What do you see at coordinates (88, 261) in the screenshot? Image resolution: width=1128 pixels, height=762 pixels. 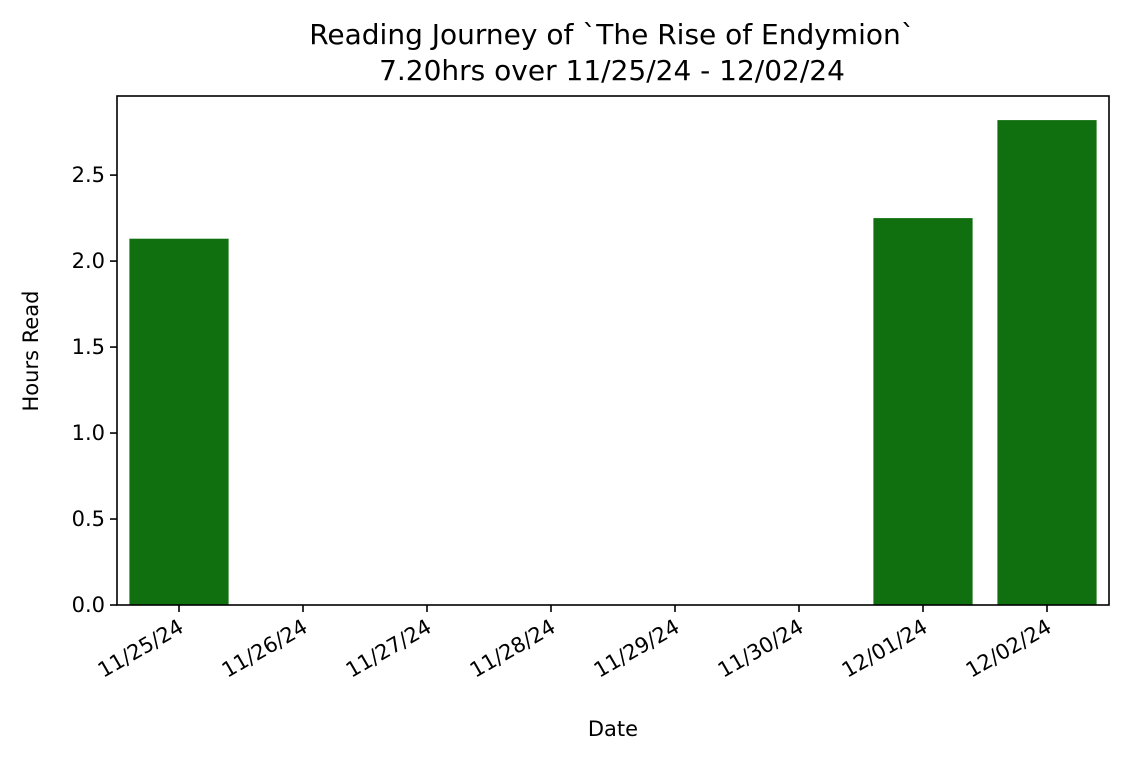 I see `y-tick-label: 2.0` at bounding box center [88, 261].